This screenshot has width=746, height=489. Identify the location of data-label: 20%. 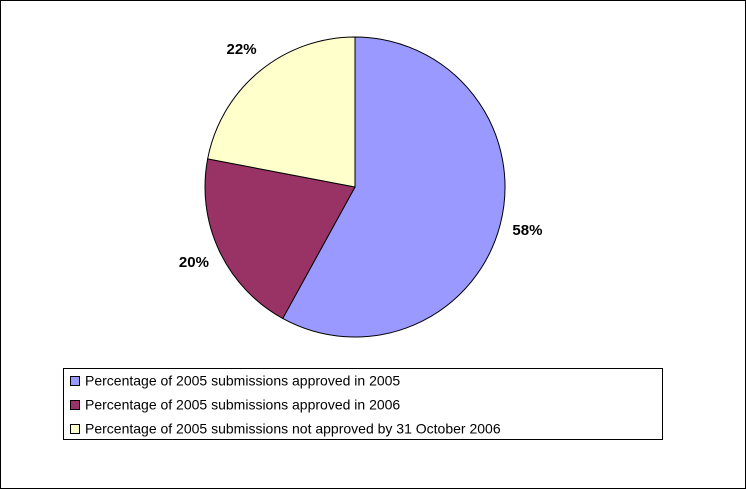
(194, 262).